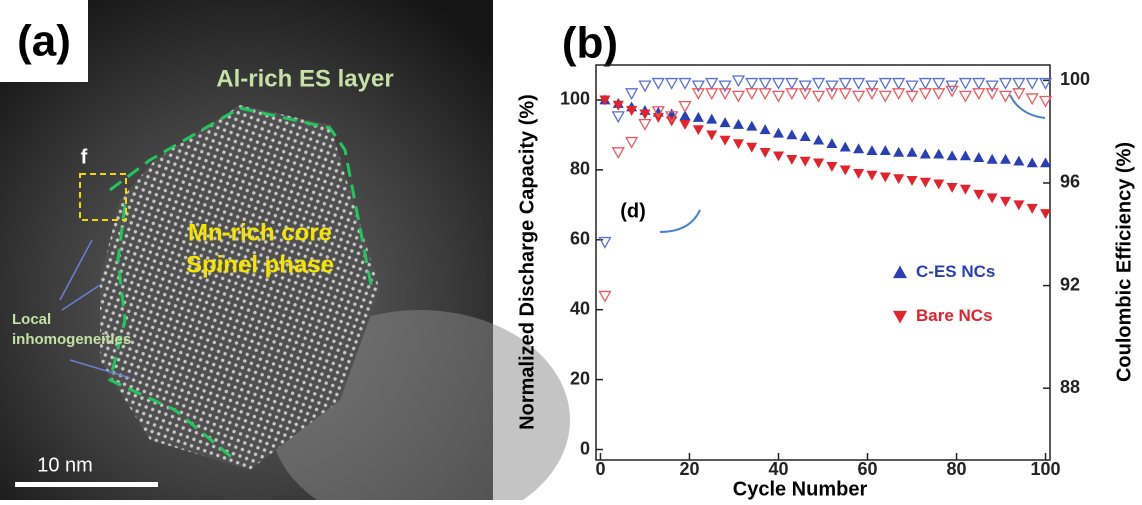 The image size is (1142, 505). Describe the element at coordinates (304, 78) in the screenshot. I see `annotation: Al-rich ES layer` at that location.